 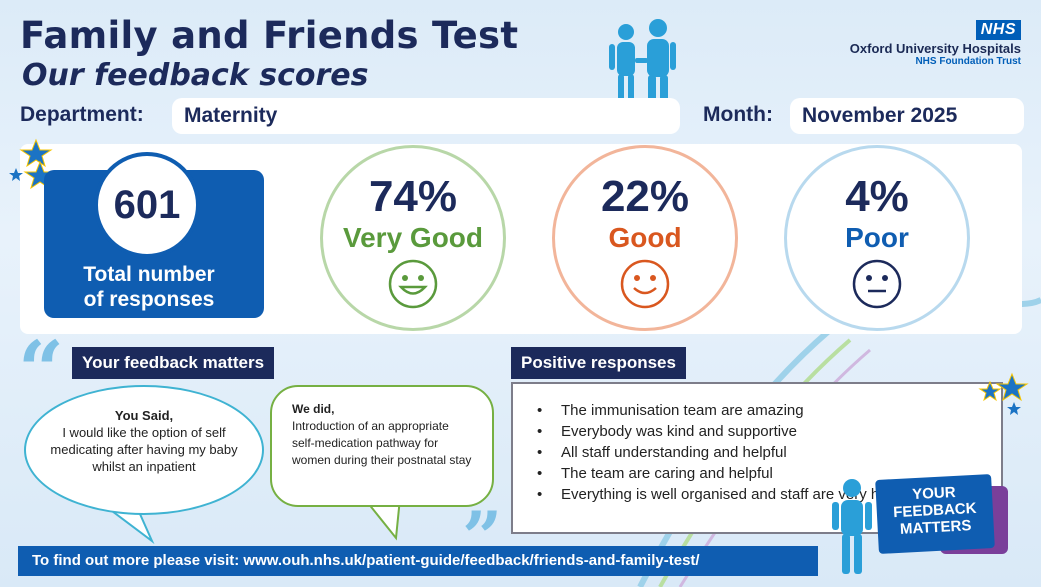 I want to click on score-poor-label: Poor, so click(x=877, y=237).